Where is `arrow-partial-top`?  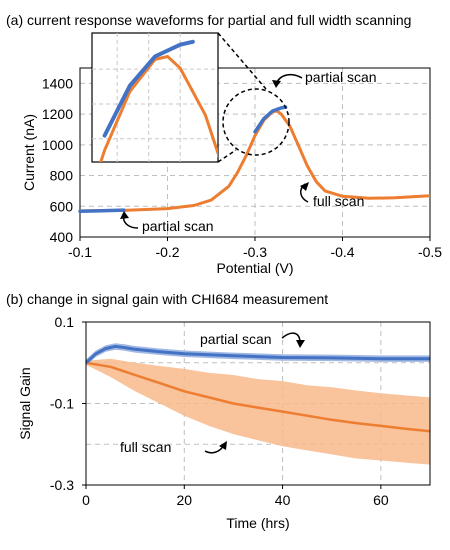
arrow-partial-top is located at coordinates (289, 79).